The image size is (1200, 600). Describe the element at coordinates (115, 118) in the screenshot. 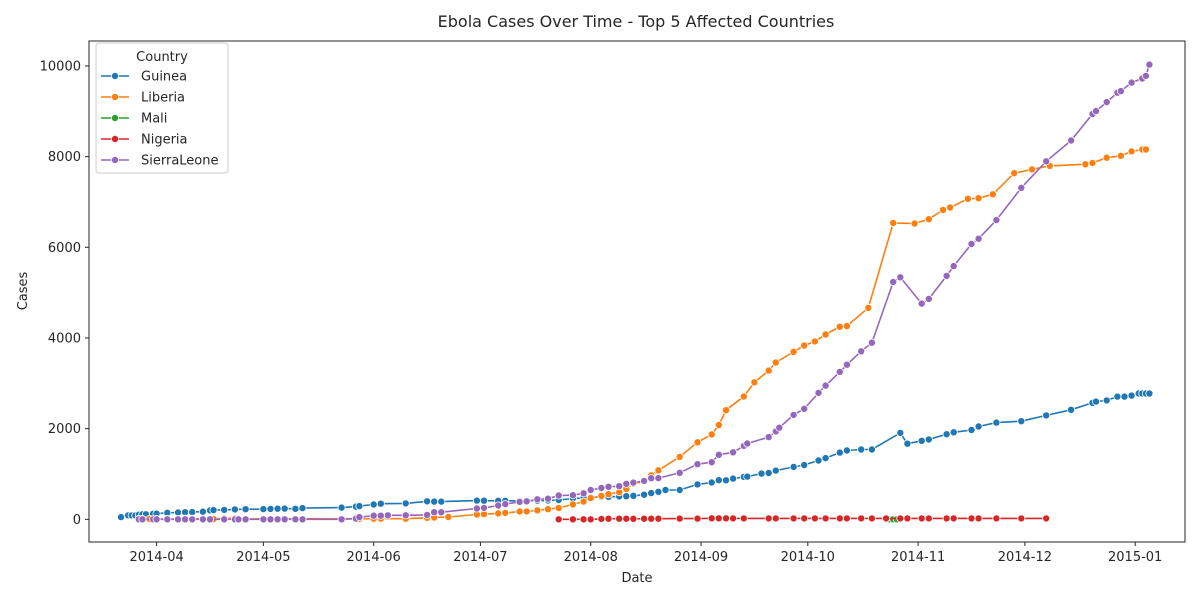

I see `legend-marker-mali` at that location.